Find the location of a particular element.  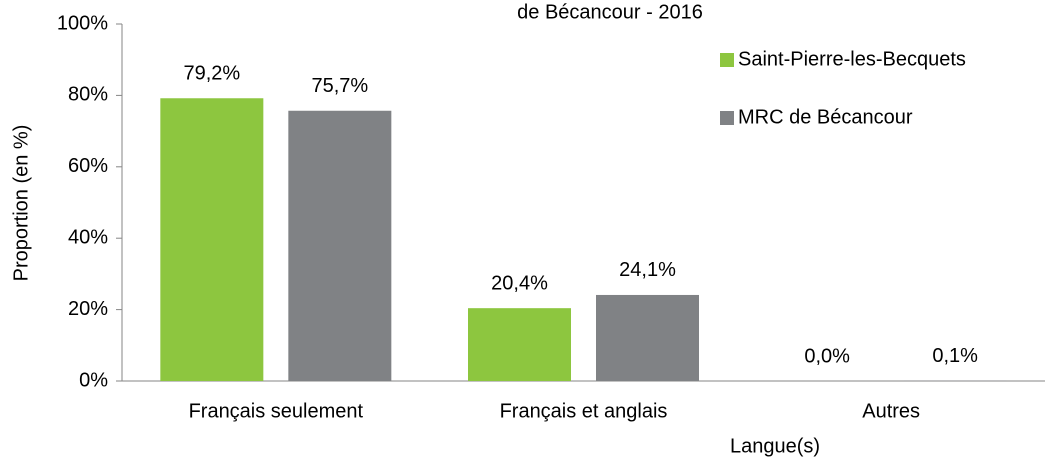

value-label: 75,7% is located at coordinates (339, 86).